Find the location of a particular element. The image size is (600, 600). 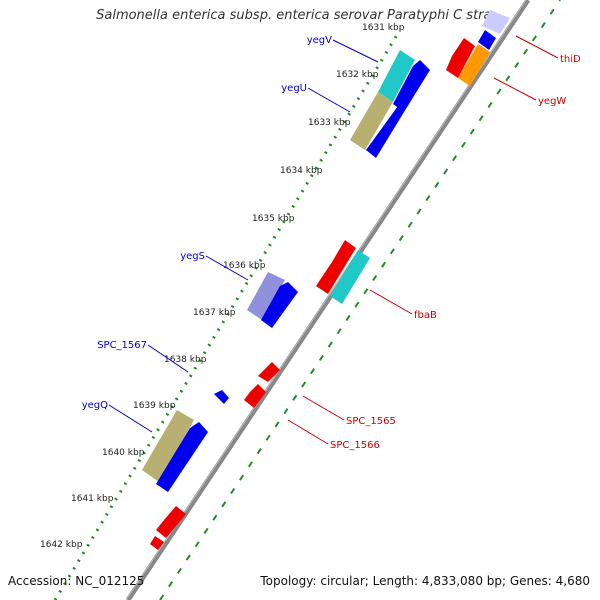

leader-yegQ is located at coordinates (130, 418).